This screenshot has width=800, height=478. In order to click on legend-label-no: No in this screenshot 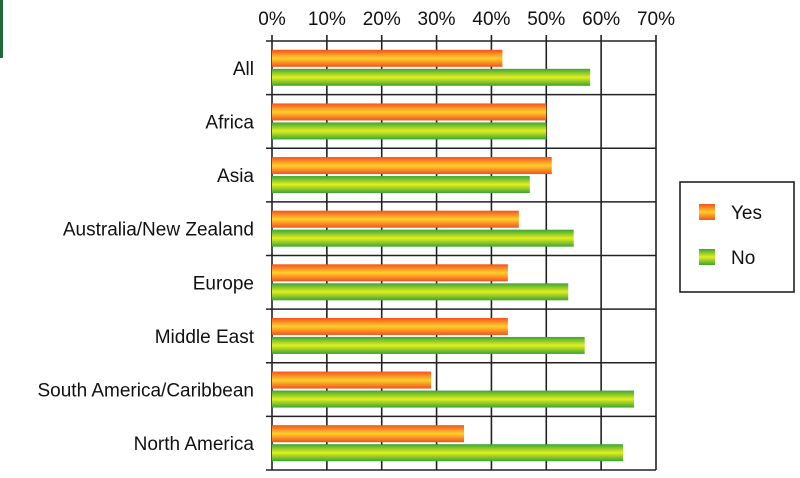, I will do `click(743, 258)`.